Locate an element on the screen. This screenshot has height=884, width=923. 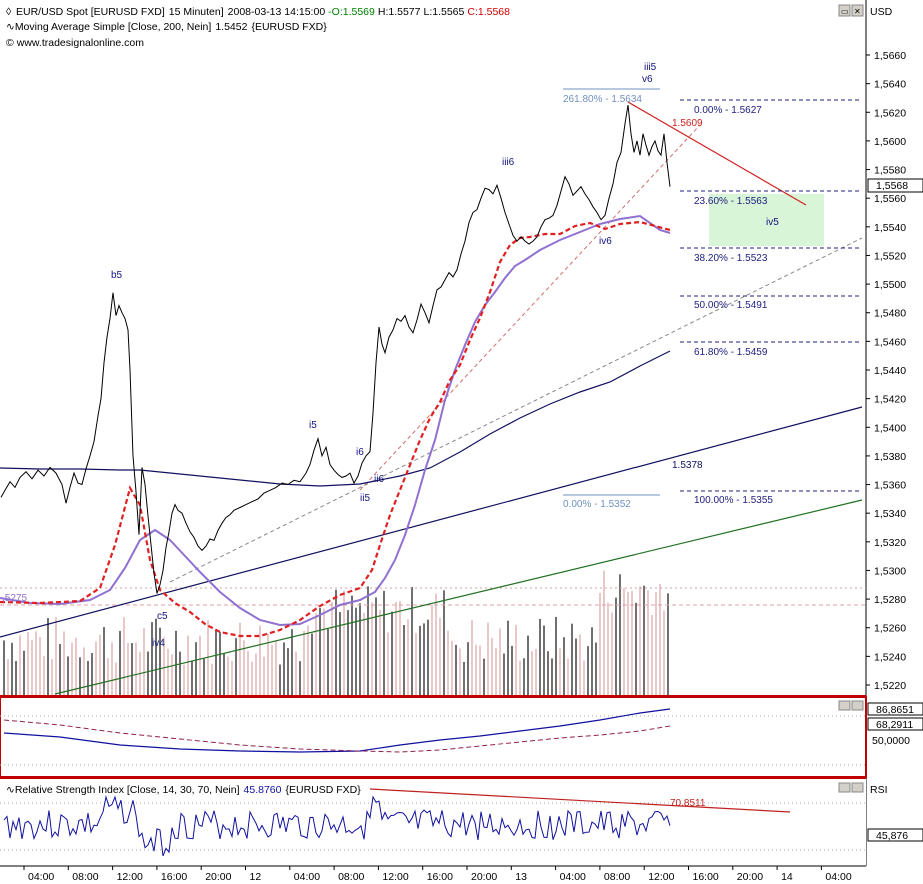
wave-b5: b5 is located at coordinates (117, 275).